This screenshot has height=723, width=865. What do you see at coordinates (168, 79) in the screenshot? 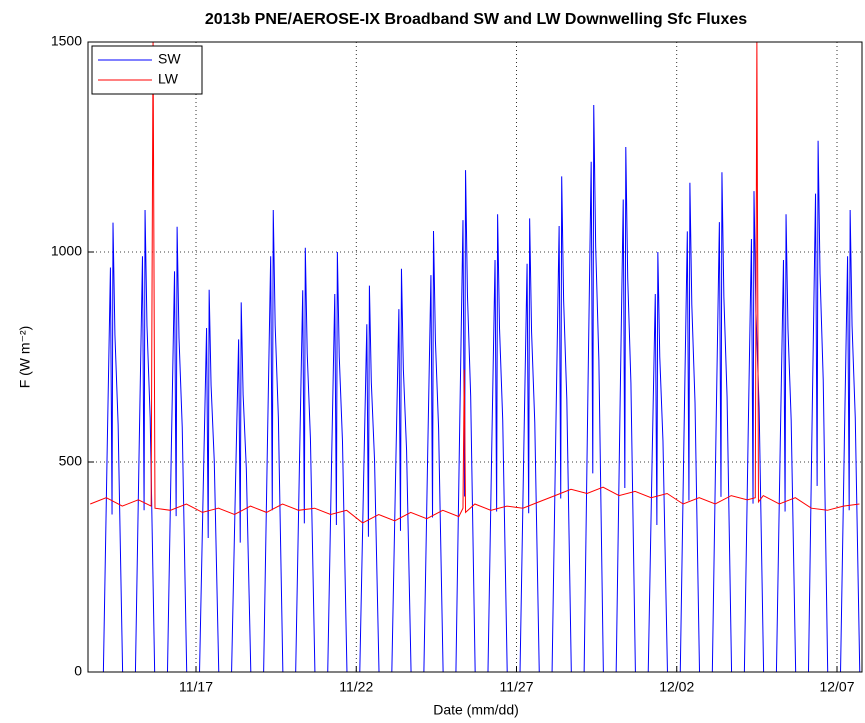
I see `legend-label: LW` at bounding box center [168, 79].